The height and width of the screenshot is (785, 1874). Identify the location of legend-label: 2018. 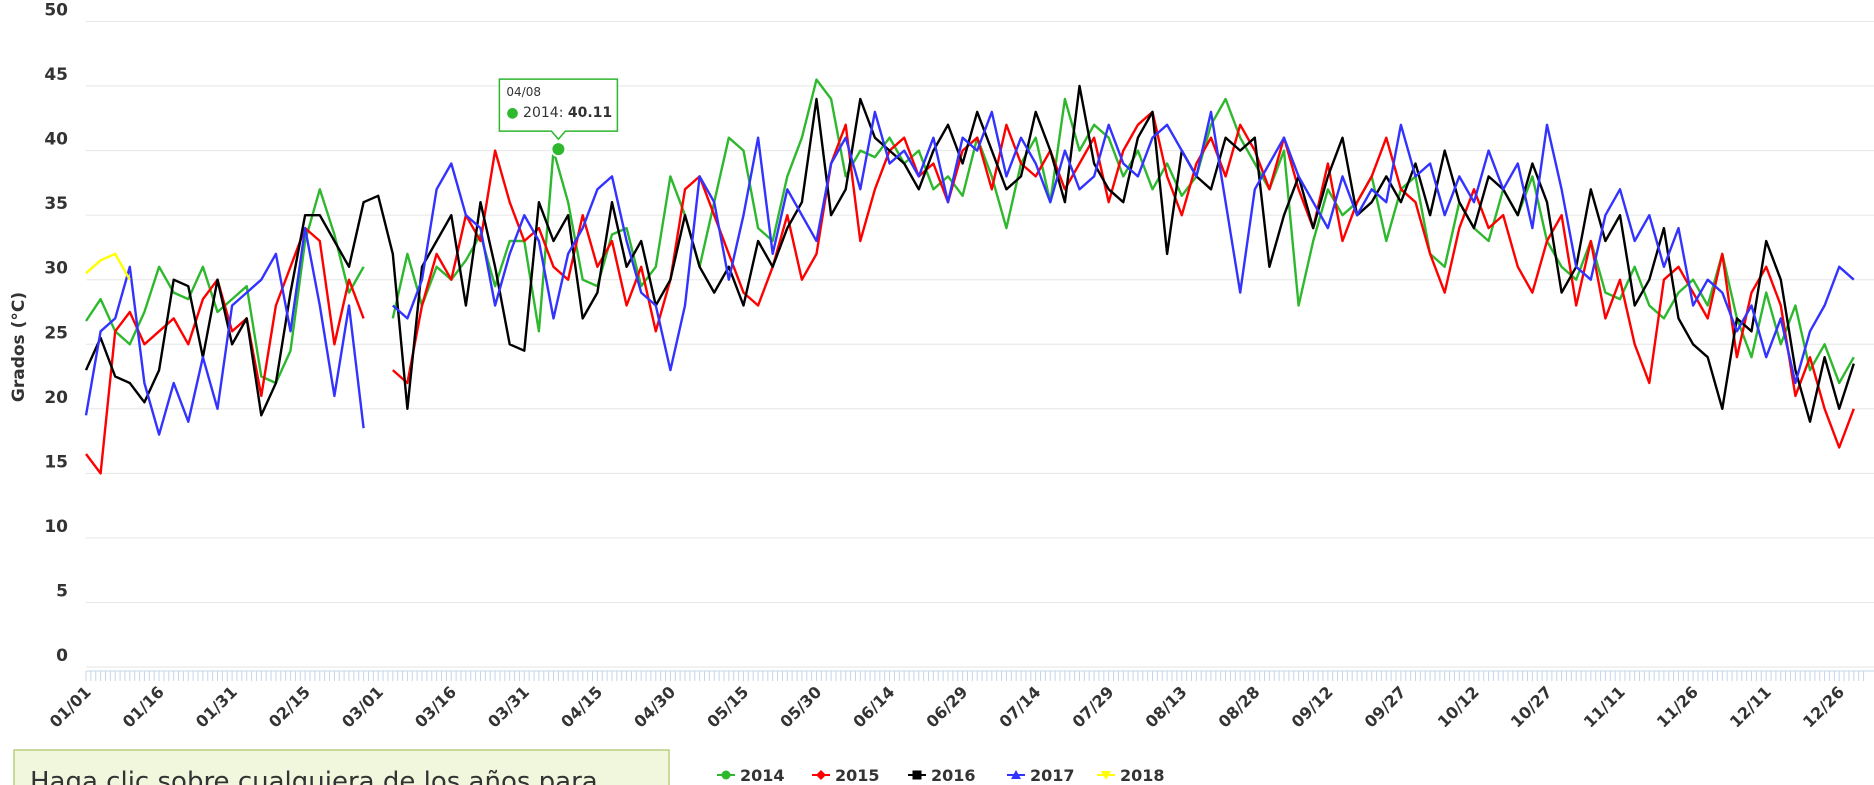
(1142, 775).